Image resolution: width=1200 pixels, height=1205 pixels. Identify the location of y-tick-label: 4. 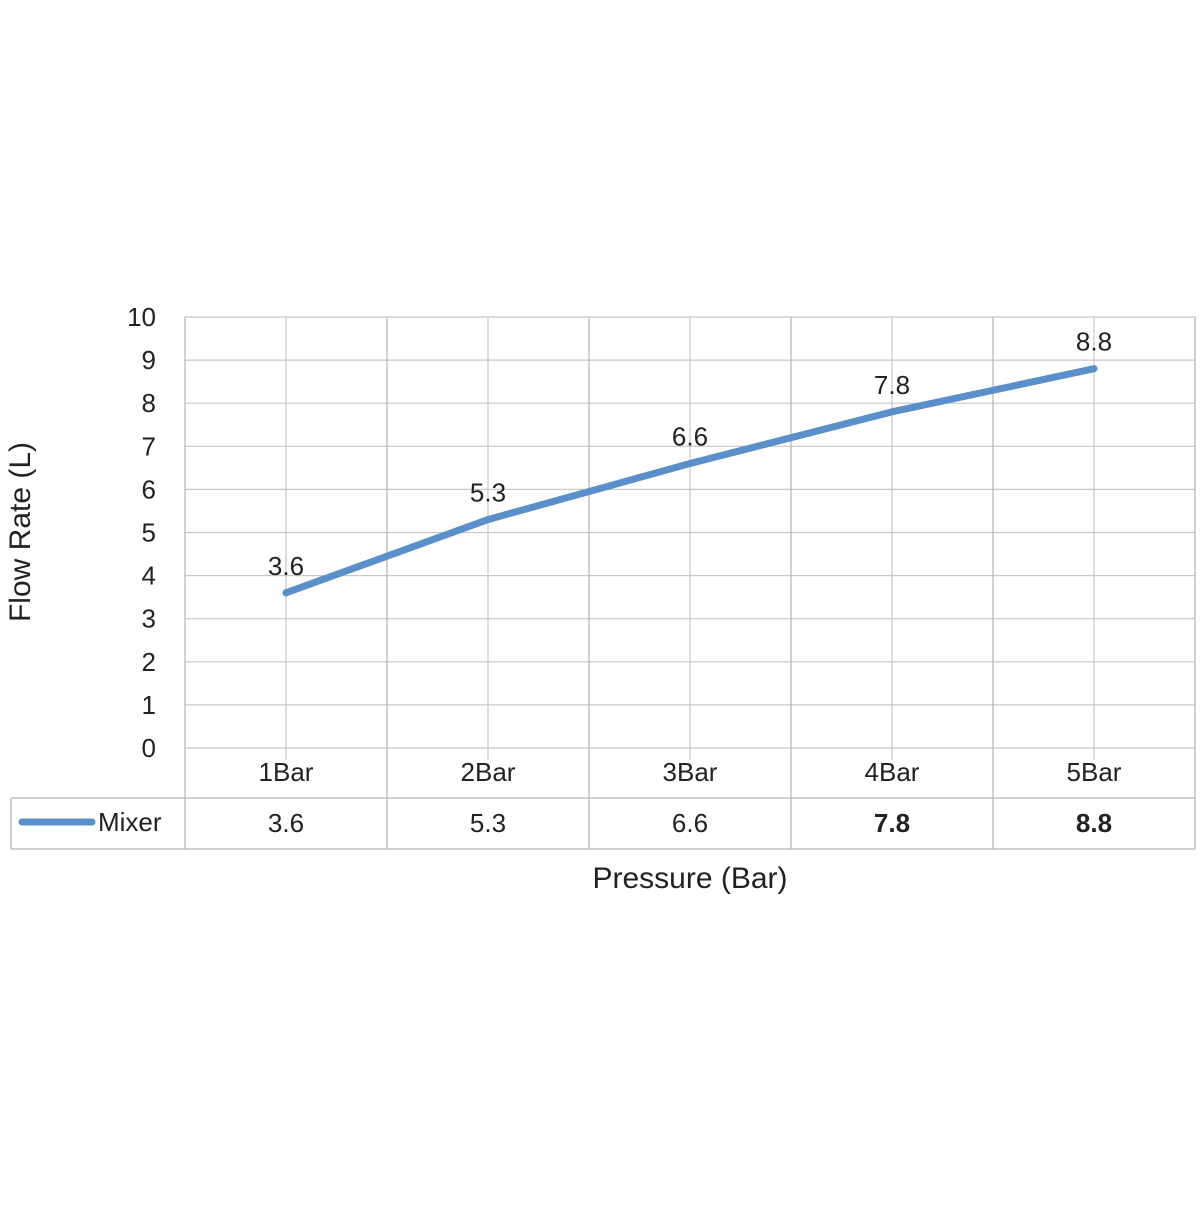
(149, 576).